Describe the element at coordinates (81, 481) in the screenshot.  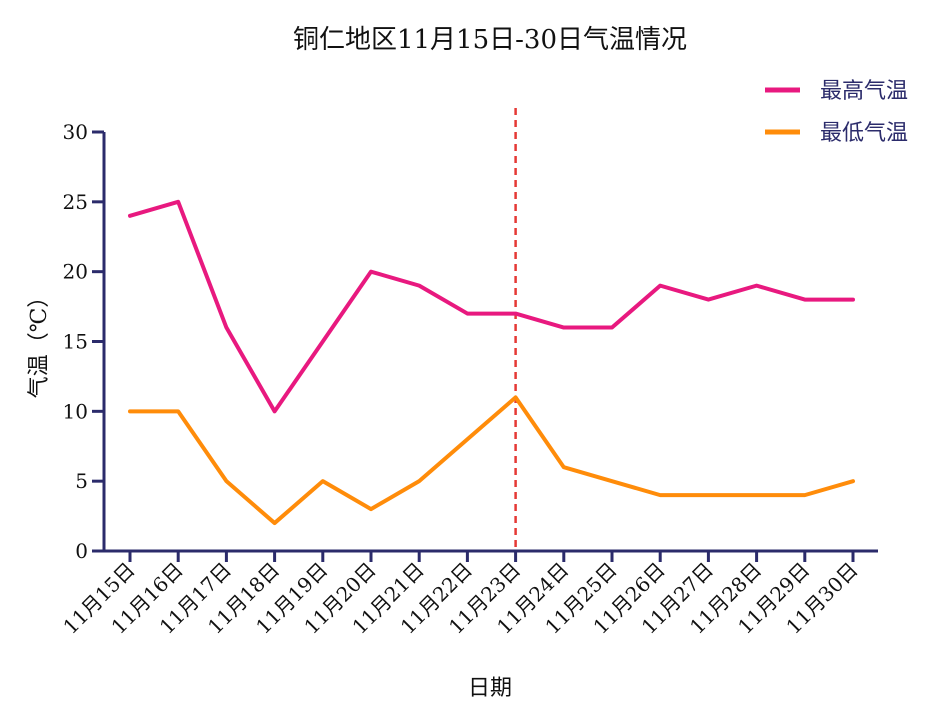
I see `y-tick-label: 5` at that location.